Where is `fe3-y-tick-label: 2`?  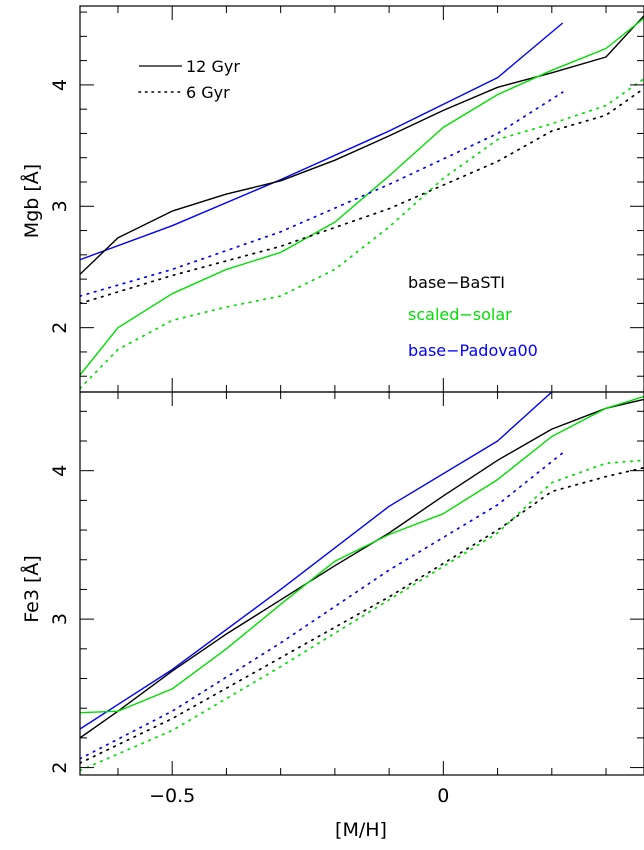
fe3-y-tick-label: 2 is located at coordinates (60, 768).